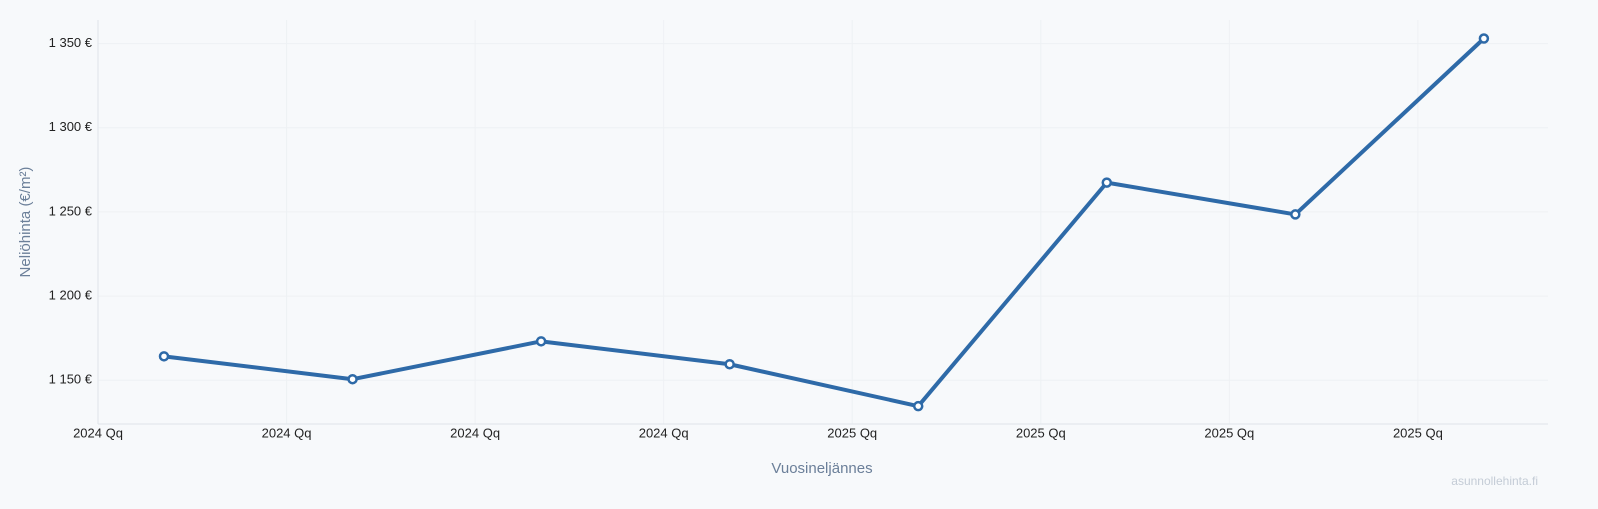 Image resolution: width=1598 pixels, height=509 pixels. I want to click on y-tick-label: 1 200 €, so click(71, 295).